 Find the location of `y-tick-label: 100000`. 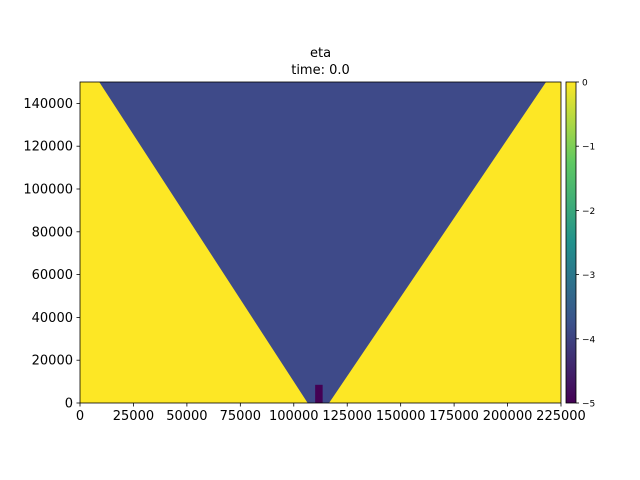

y-tick-label: 100000 is located at coordinates (48, 190).